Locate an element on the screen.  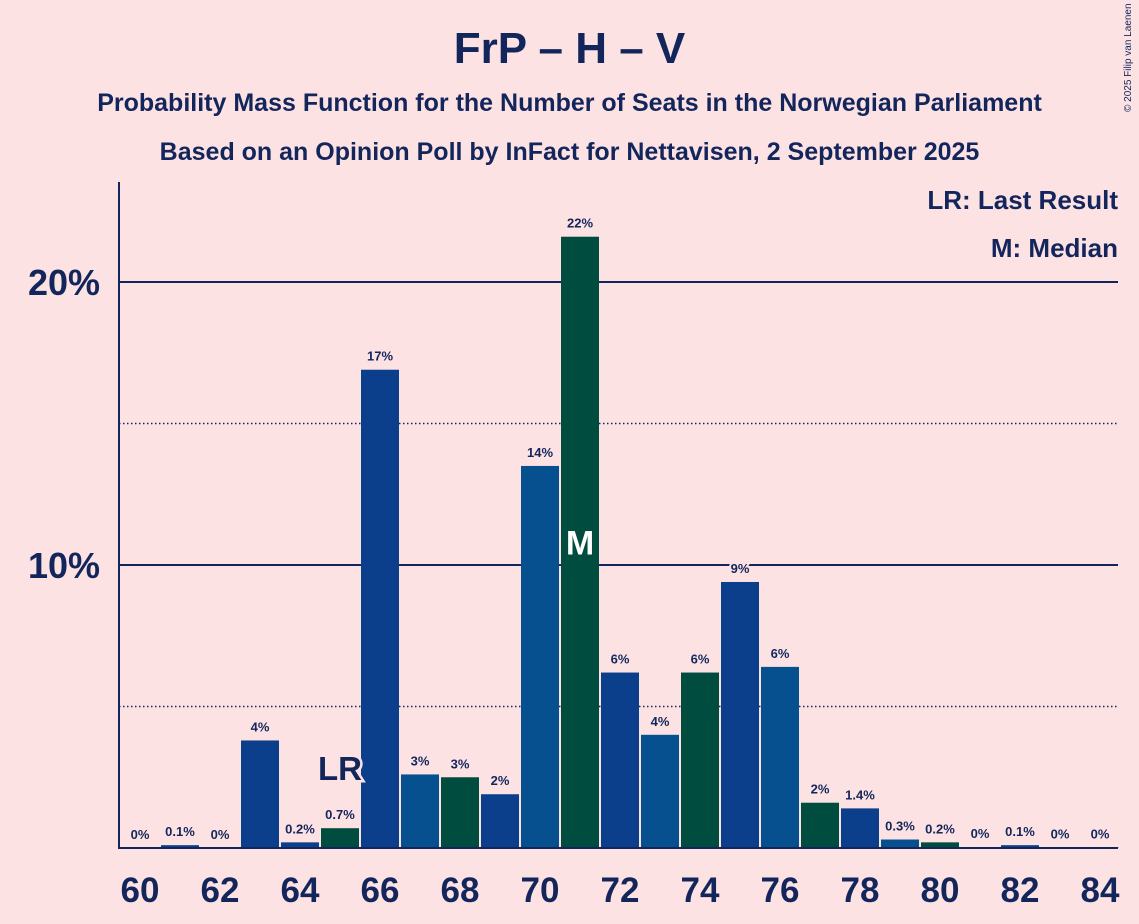
x-tick-label: 62 is located at coordinates (220, 890).